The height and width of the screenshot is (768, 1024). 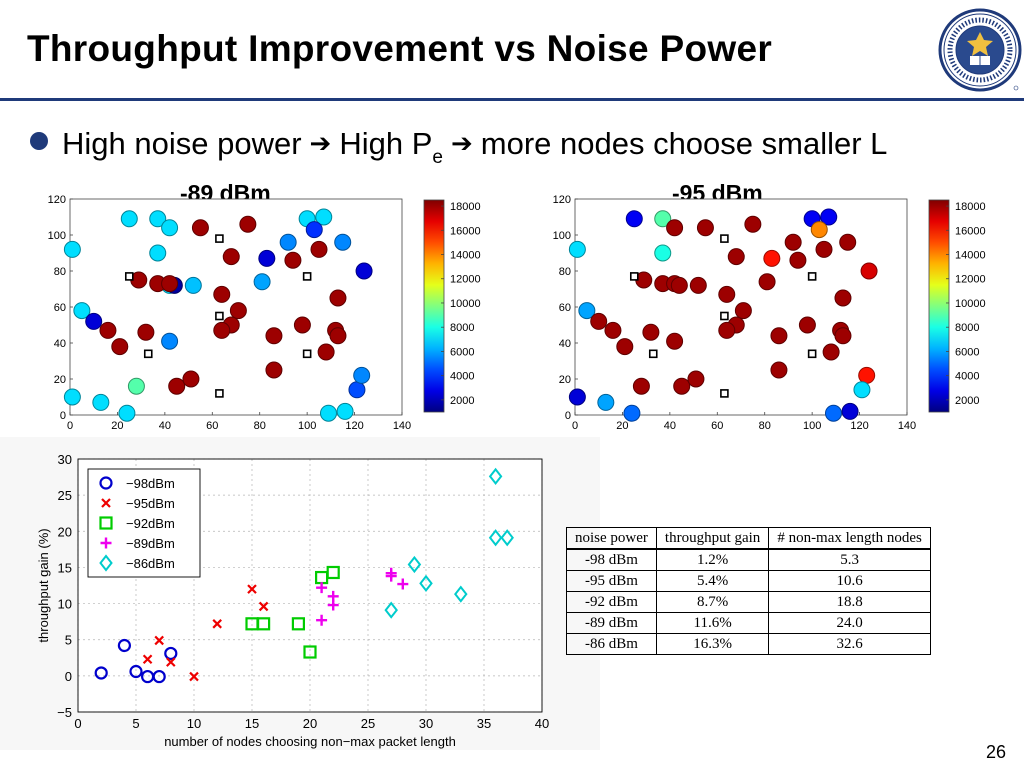 I want to click on table-row: -86 dBm 16.3% 32.6, so click(x=748, y=644).